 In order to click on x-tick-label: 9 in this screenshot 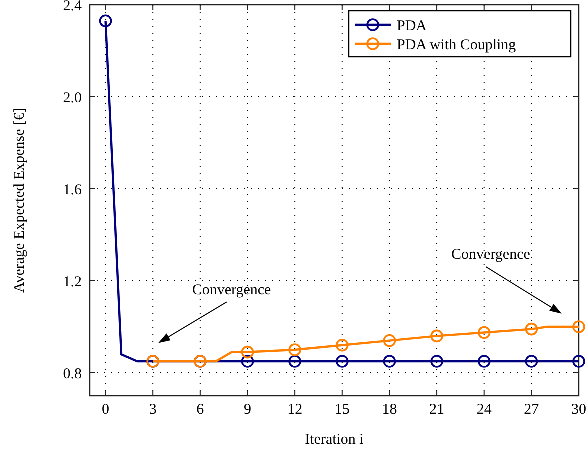, I will do `click(248, 410)`.